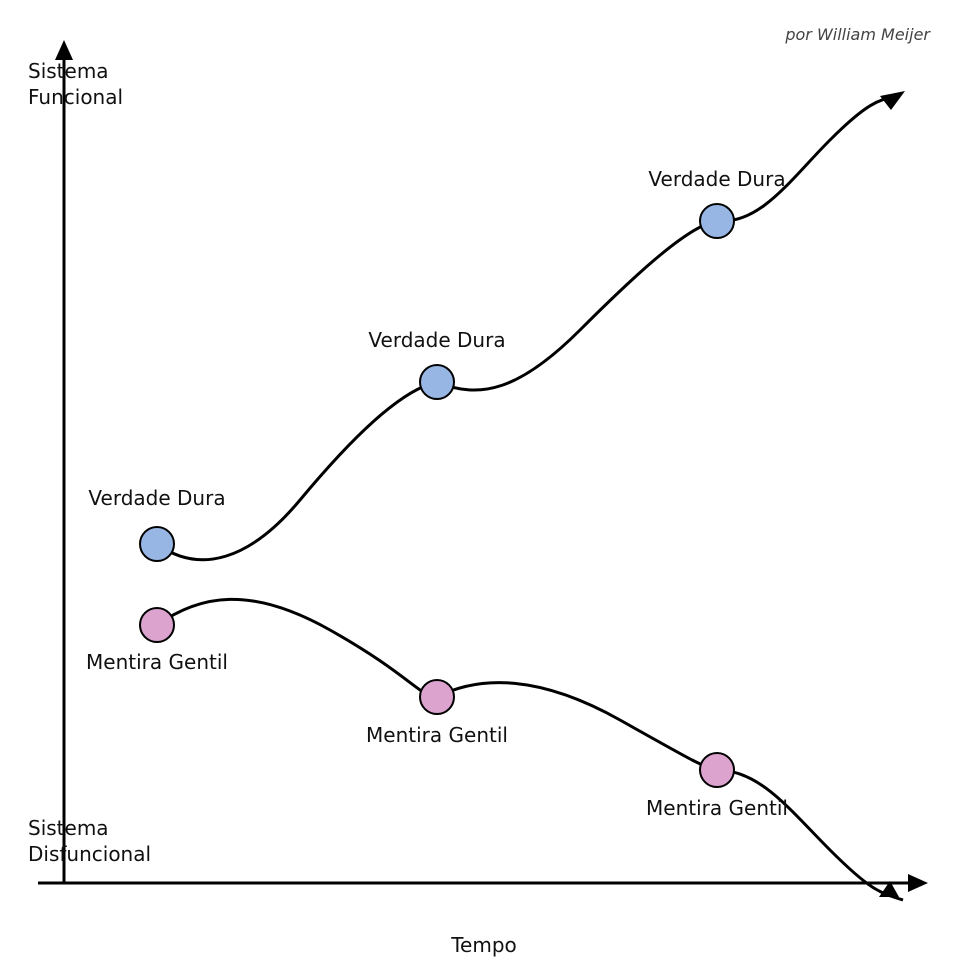  Describe the element at coordinates (483, 945) in the screenshot. I see `x-axis-label: Tempo` at that location.